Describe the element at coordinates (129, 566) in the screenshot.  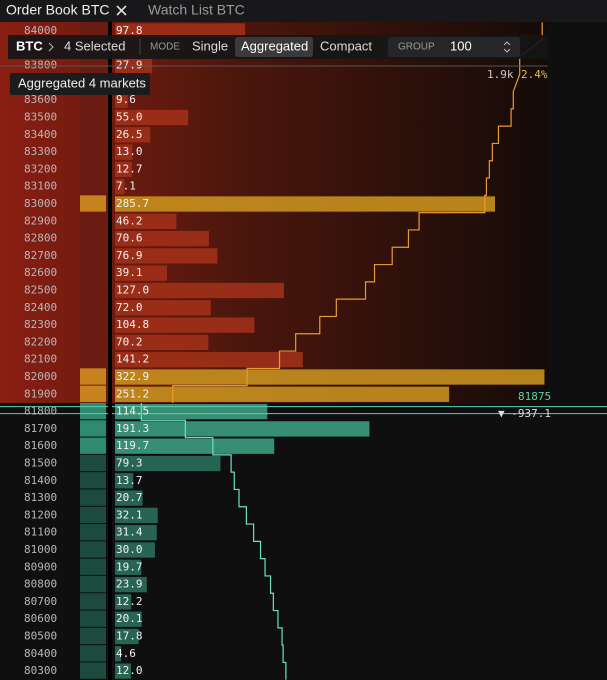
I see `size: 19.7` at that location.